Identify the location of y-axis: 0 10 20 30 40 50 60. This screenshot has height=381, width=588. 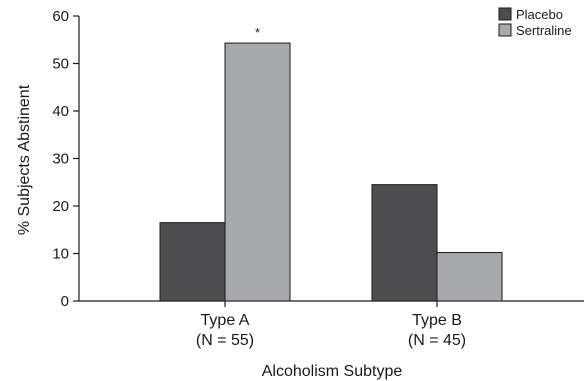
(66, 159).